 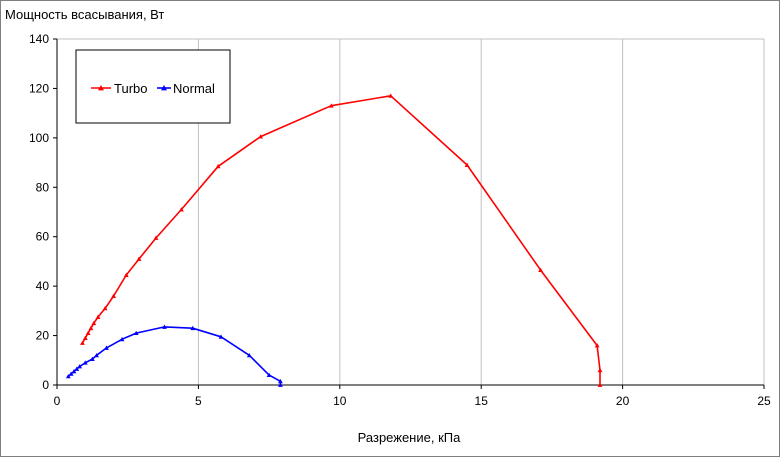 I want to click on y-tick-label-120: 120, so click(x=39, y=88).